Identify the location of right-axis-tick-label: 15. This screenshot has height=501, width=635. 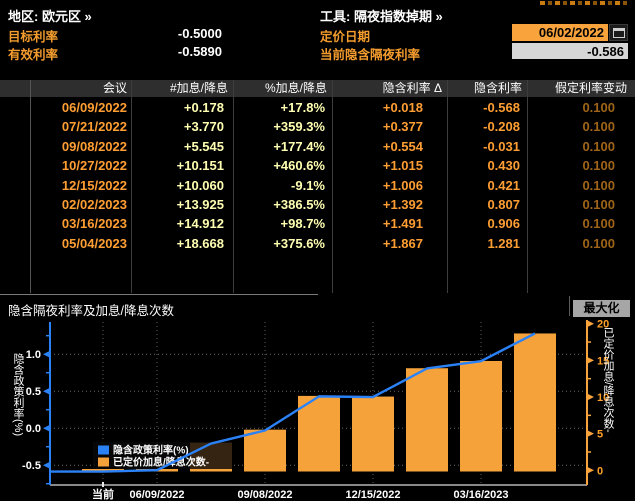
(603, 361).